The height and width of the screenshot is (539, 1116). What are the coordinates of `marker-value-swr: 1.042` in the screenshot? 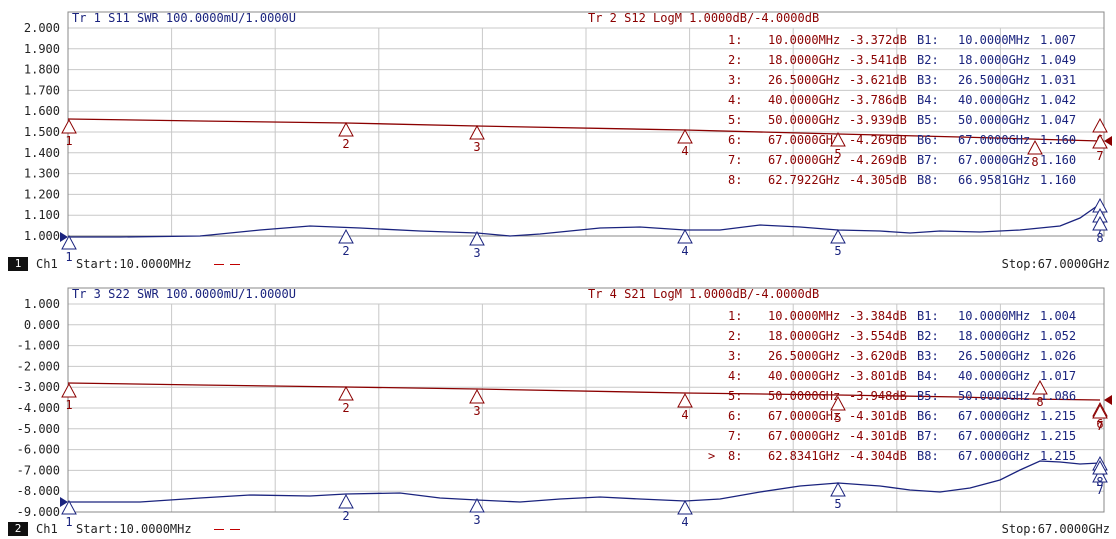 It's located at (1058, 100).